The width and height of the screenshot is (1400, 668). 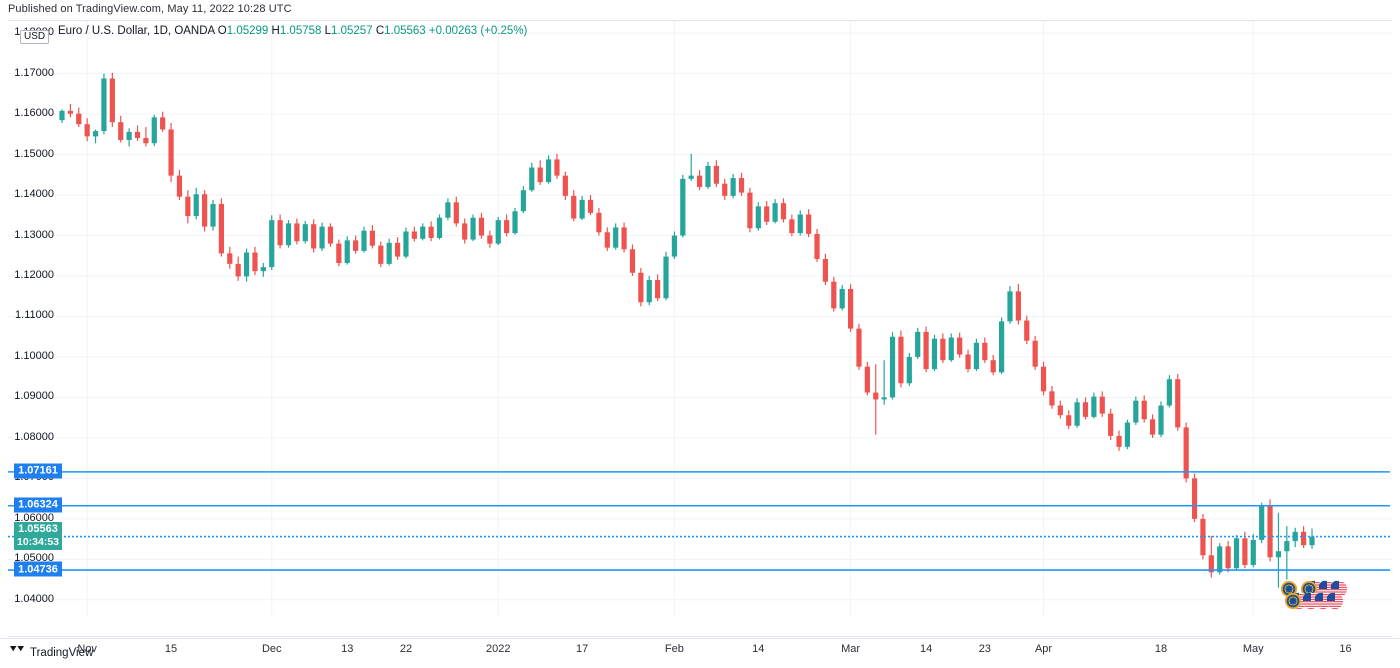 I want to click on time-axis-label: 17, so click(x=582, y=649).